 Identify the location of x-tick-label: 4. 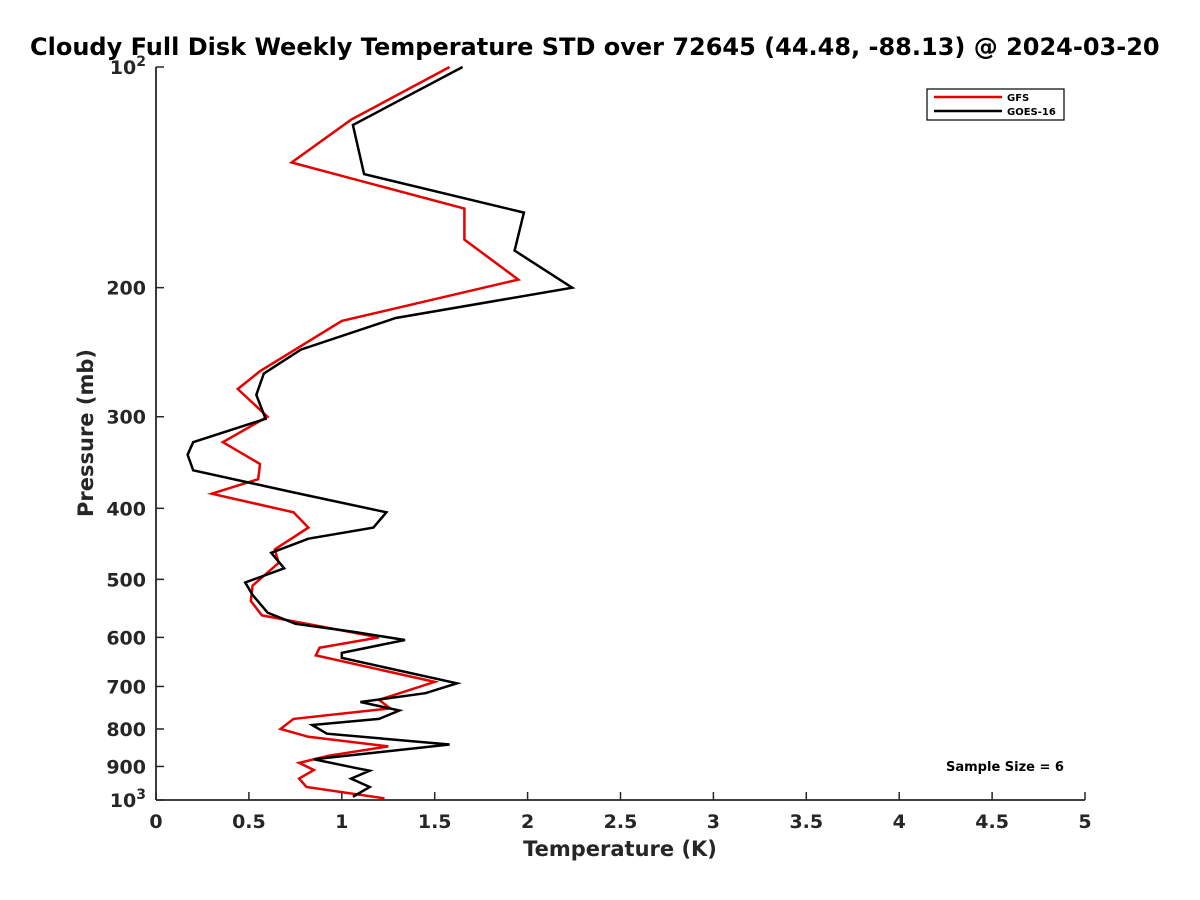
(899, 822).